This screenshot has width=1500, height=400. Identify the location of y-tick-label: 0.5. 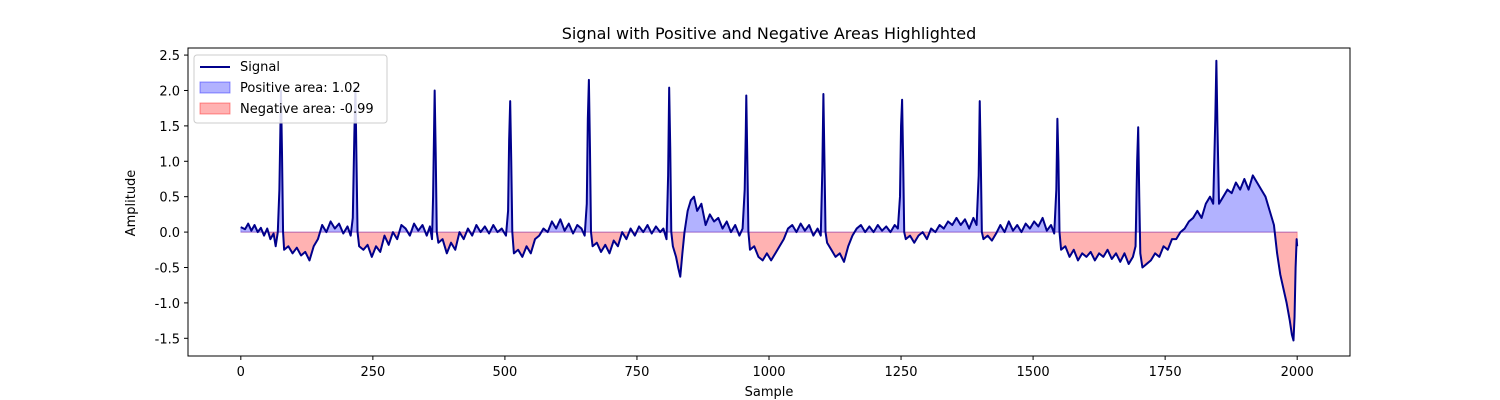
(169, 198).